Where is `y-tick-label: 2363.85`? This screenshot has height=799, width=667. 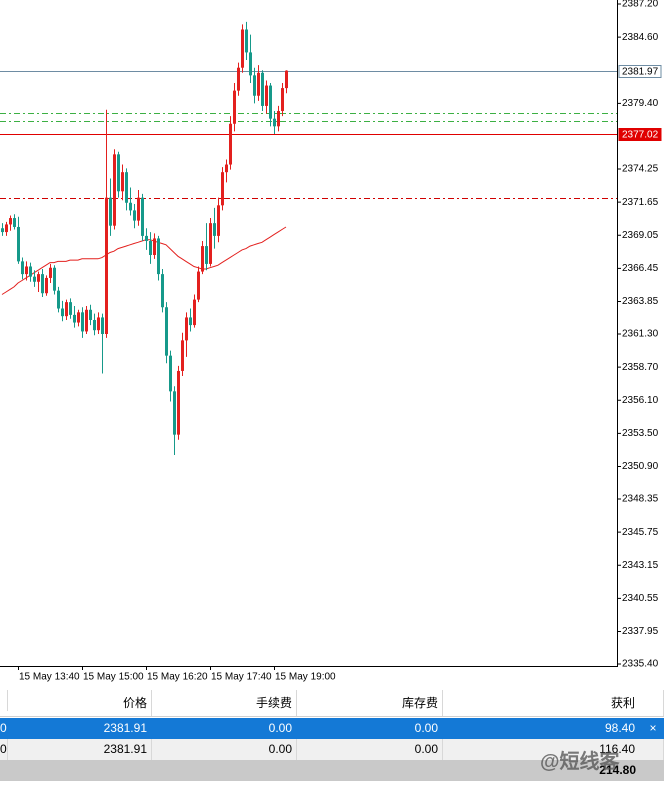
y-tick-label: 2363.85 is located at coordinates (640, 301).